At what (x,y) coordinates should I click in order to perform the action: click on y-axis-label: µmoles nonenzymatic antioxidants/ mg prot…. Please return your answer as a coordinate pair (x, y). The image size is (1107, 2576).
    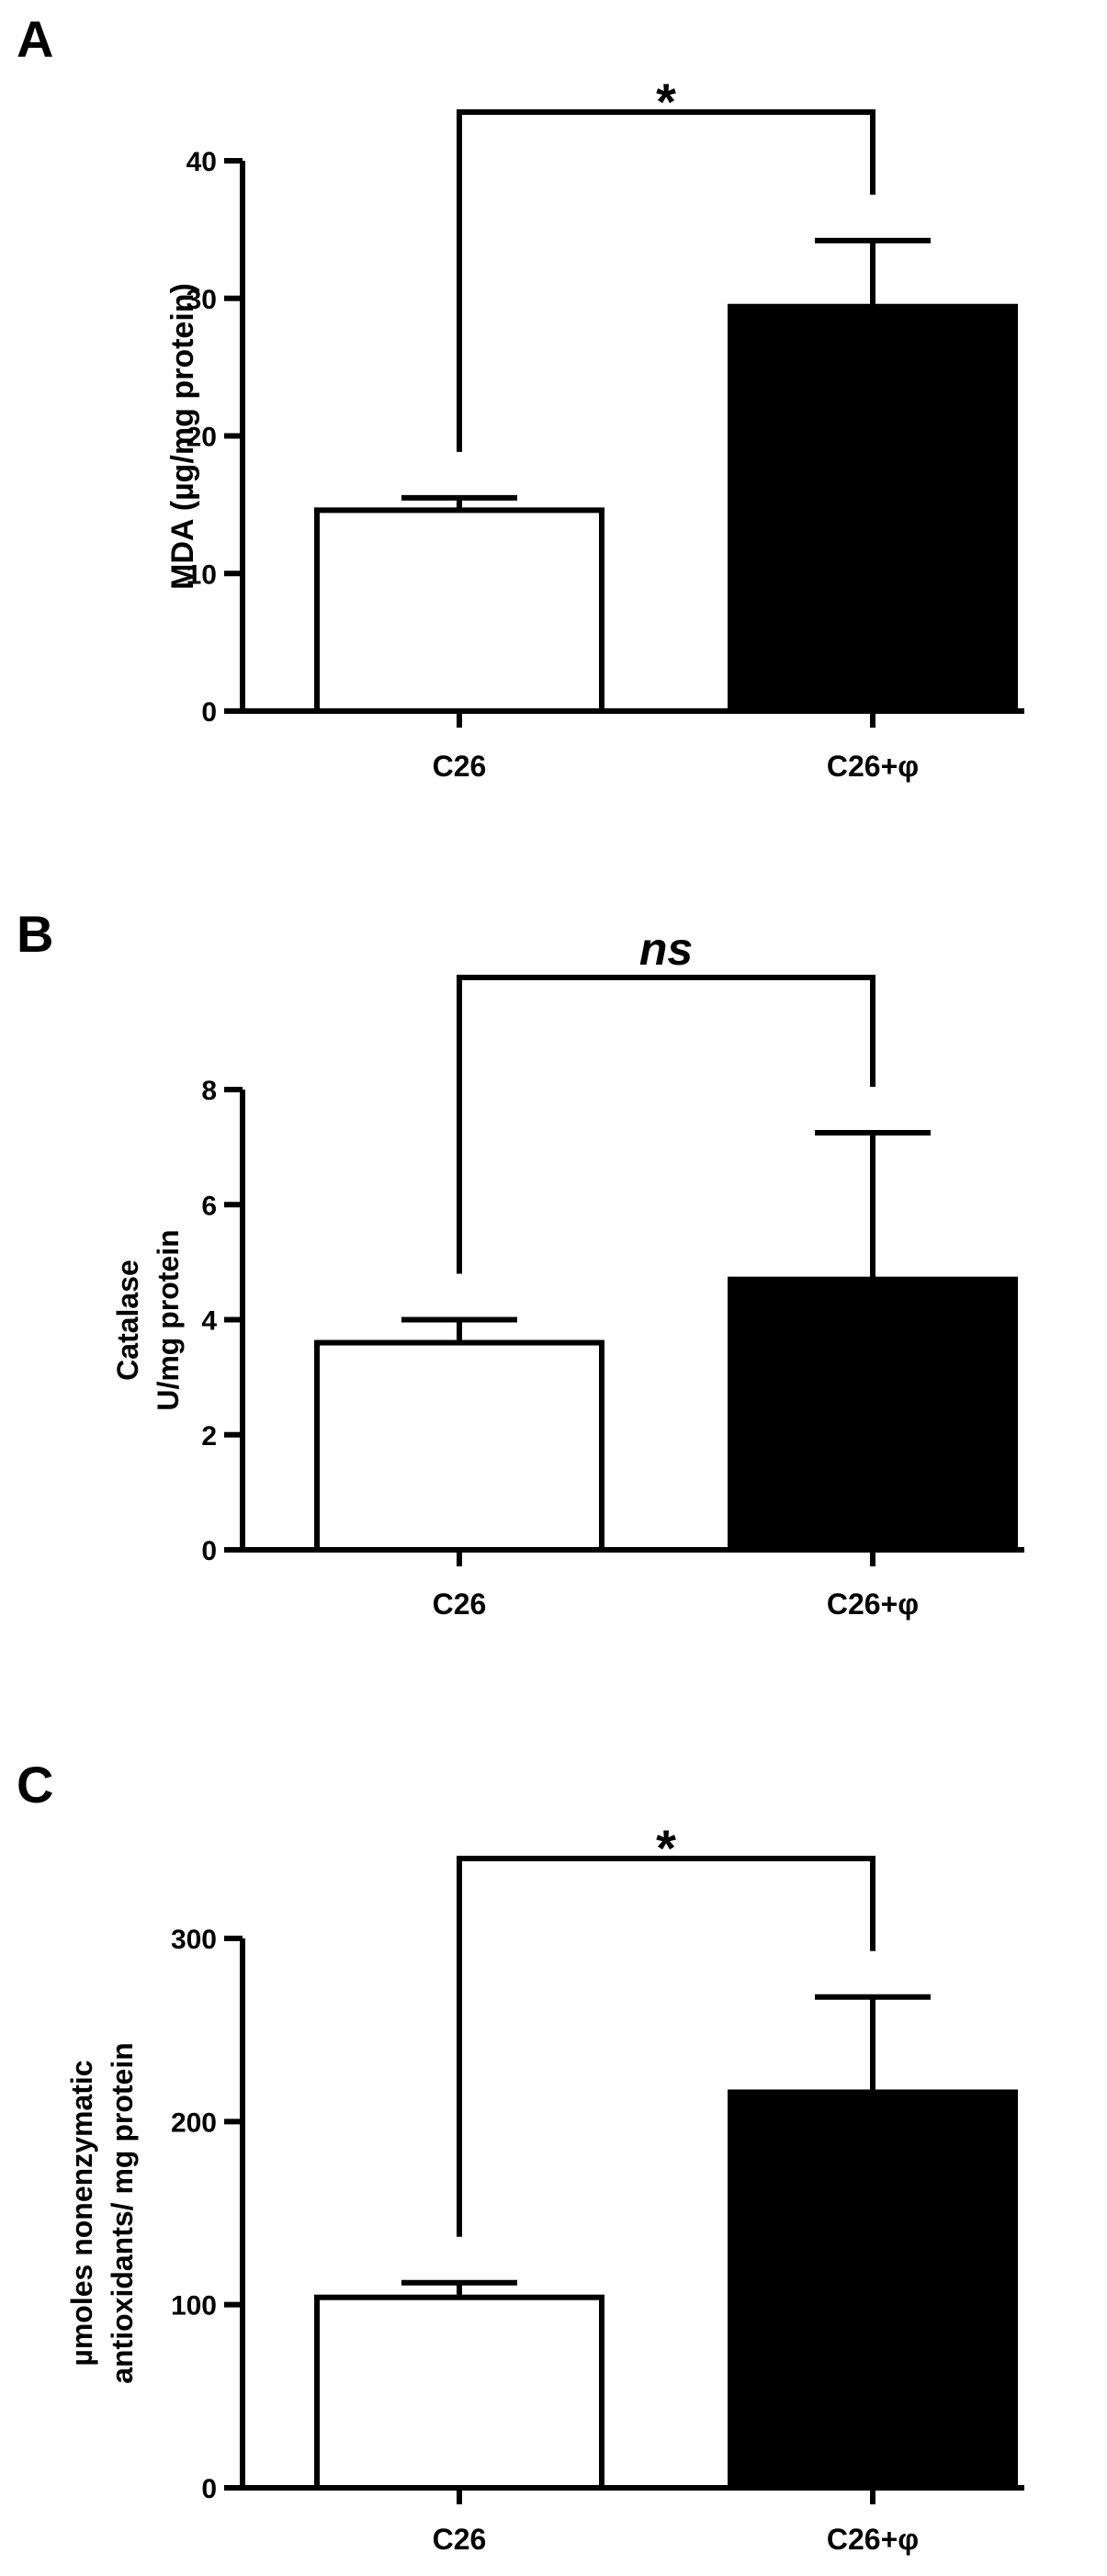
    Looking at the image, I should click on (102, 2213).